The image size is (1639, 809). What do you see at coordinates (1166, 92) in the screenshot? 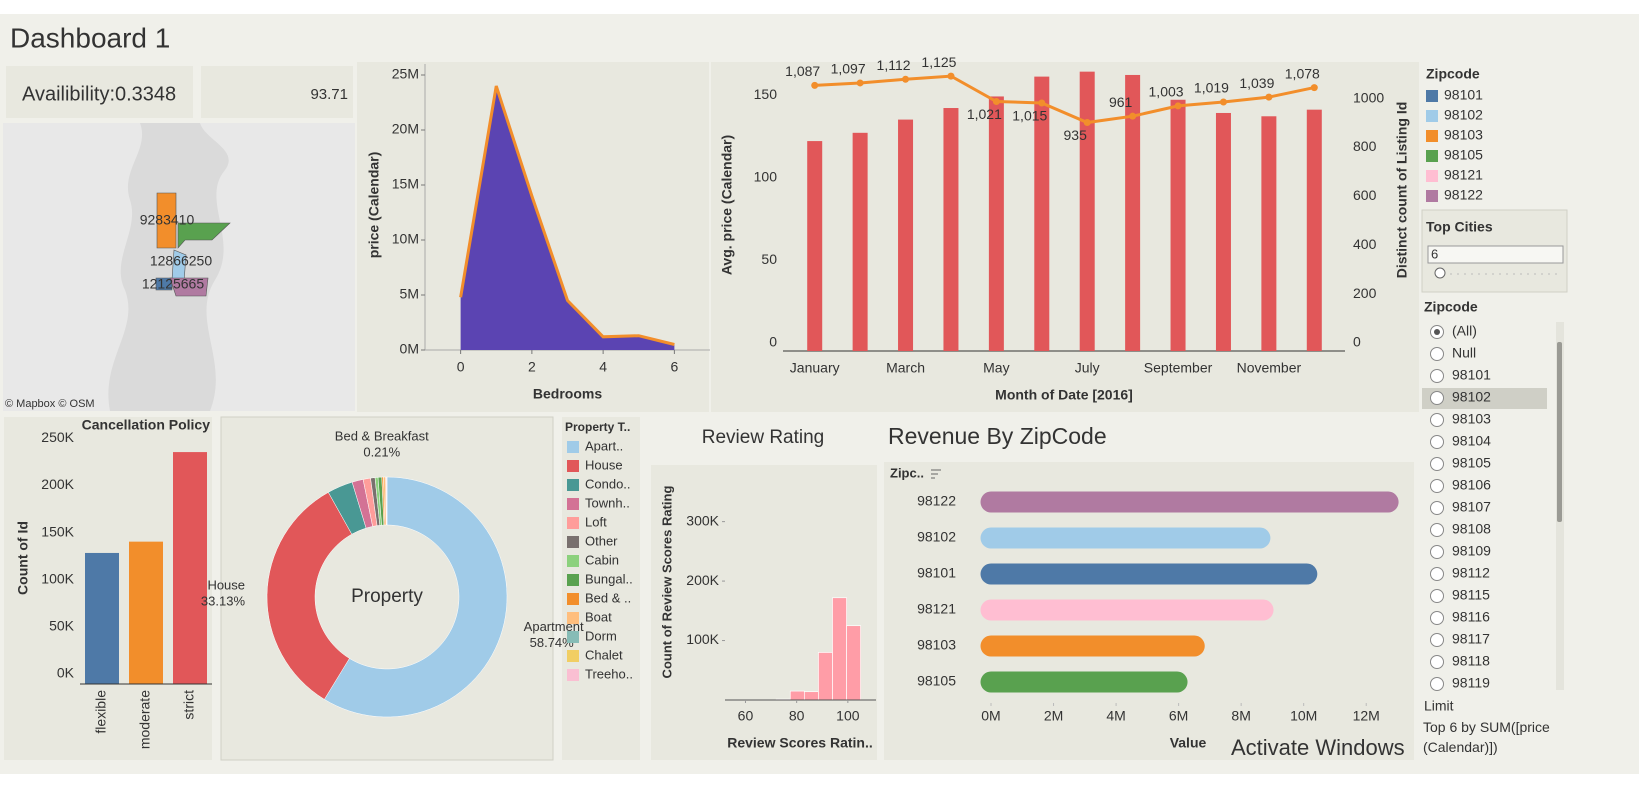
I see `data-label: 1,003` at bounding box center [1166, 92].